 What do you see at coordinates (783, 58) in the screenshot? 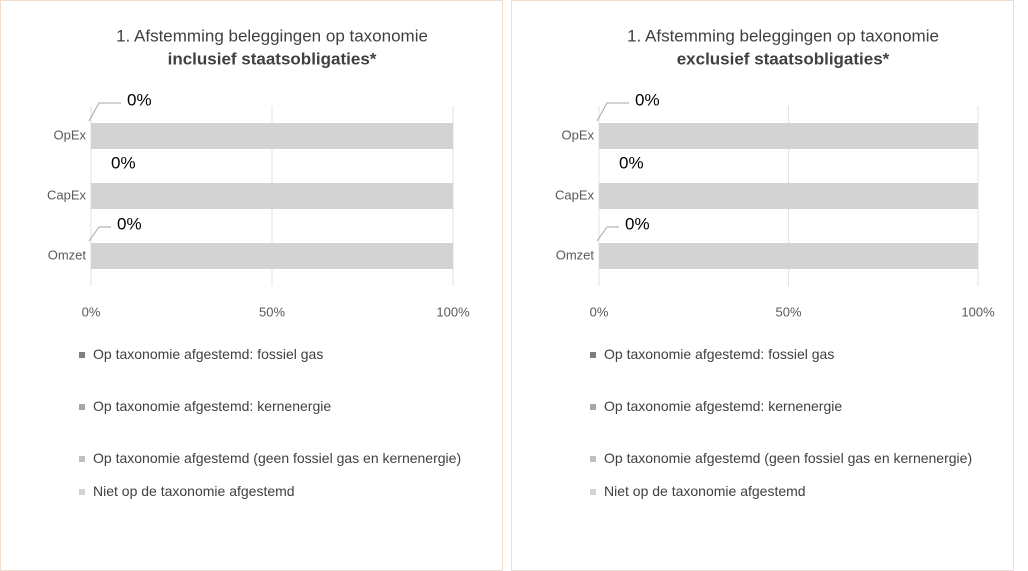
I see `chart-subtitle: exclusief staatsobligaties*` at bounding box center [783, 58].